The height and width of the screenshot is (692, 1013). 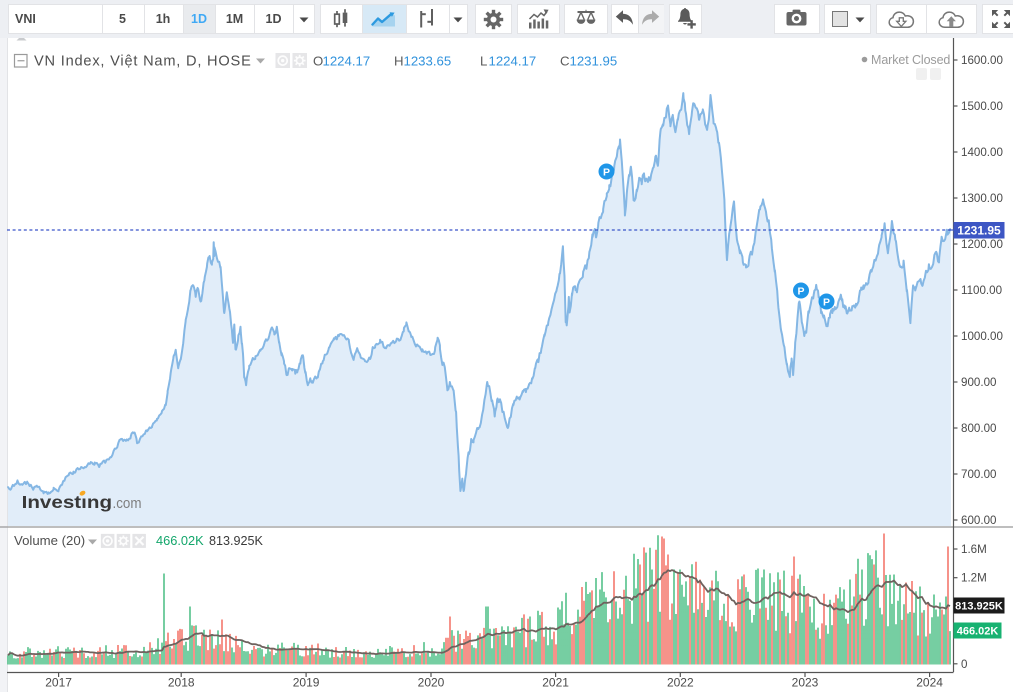 I want to click on svg-text: 900.00, so click(x=978, y=382).